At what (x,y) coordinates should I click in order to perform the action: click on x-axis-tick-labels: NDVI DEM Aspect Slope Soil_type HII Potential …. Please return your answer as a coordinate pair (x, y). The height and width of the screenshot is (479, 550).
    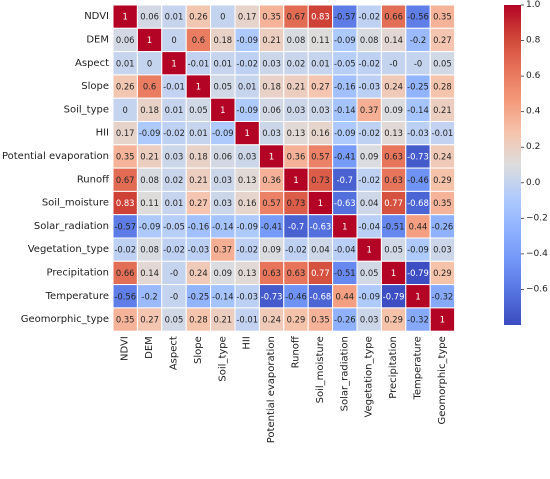
    Looking at the image, I should click on (284, 389).